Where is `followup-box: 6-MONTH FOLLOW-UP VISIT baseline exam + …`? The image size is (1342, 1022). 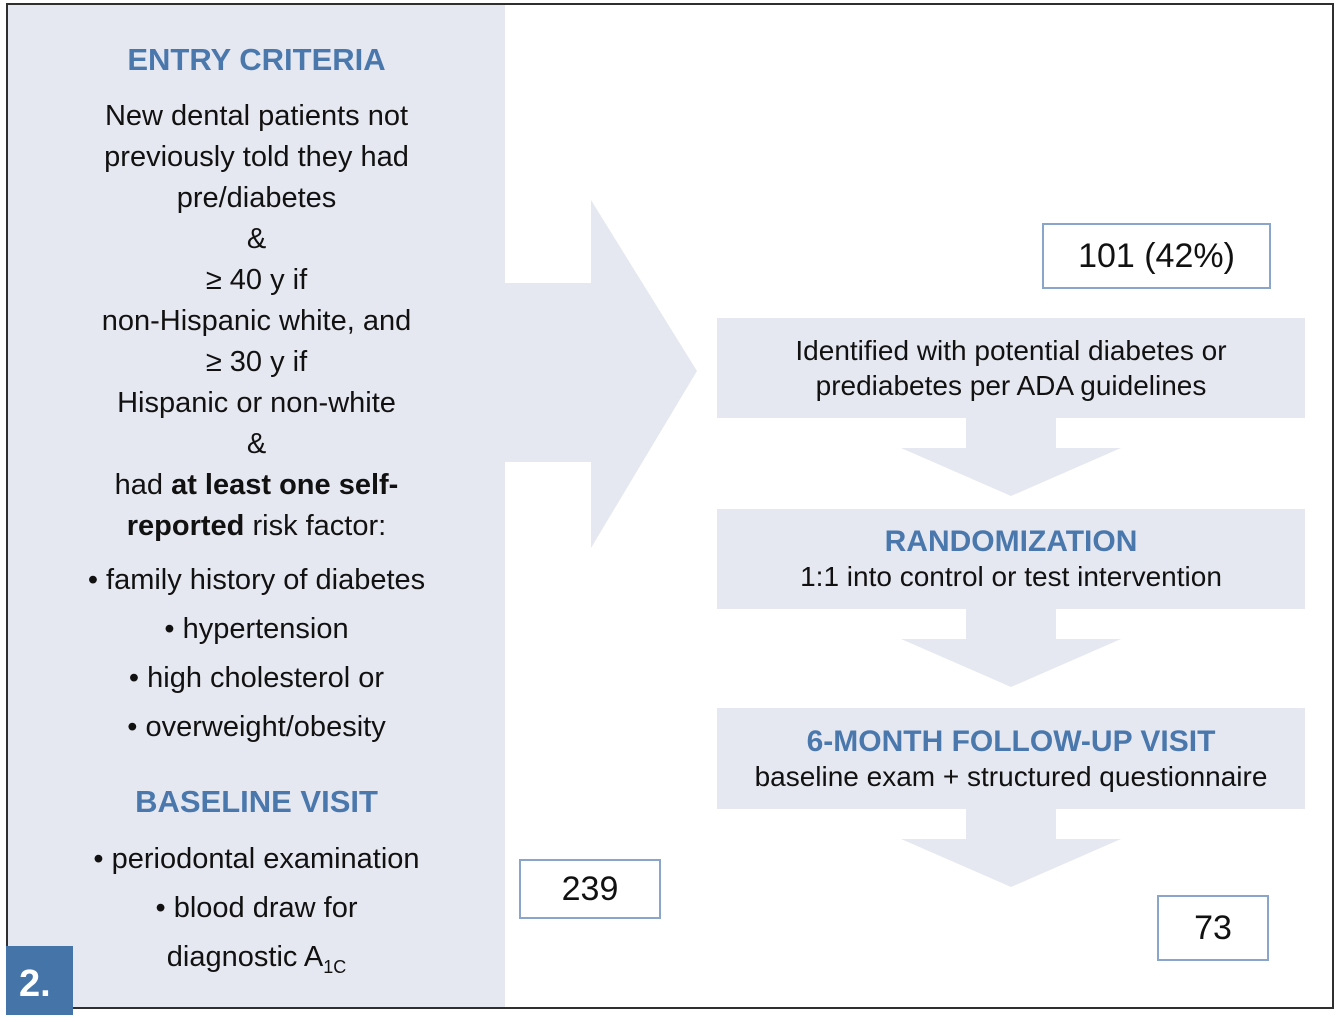 followup-box: 6-MONTH FOLLOW-UP VISIT baseline exam + … is located at coordinates (1011, 758).